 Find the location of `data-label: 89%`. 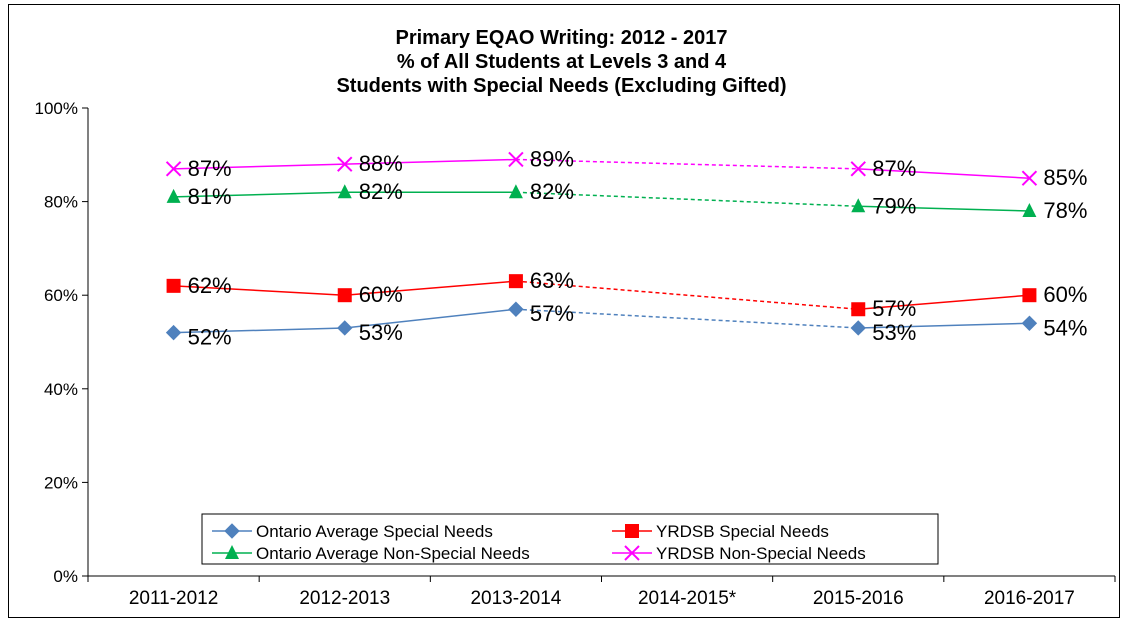

data-label: 89% is located at coordinates (552, 158).